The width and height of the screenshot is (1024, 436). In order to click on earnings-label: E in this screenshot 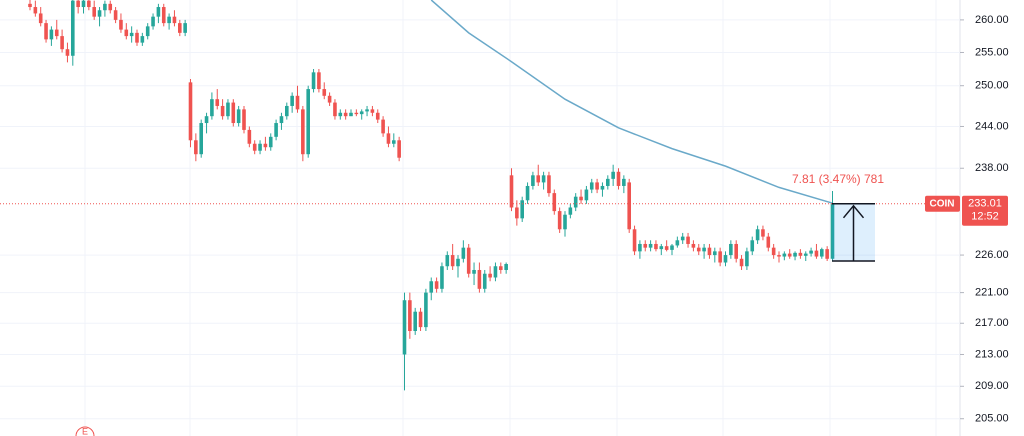, I will do `click(85, 431)`.